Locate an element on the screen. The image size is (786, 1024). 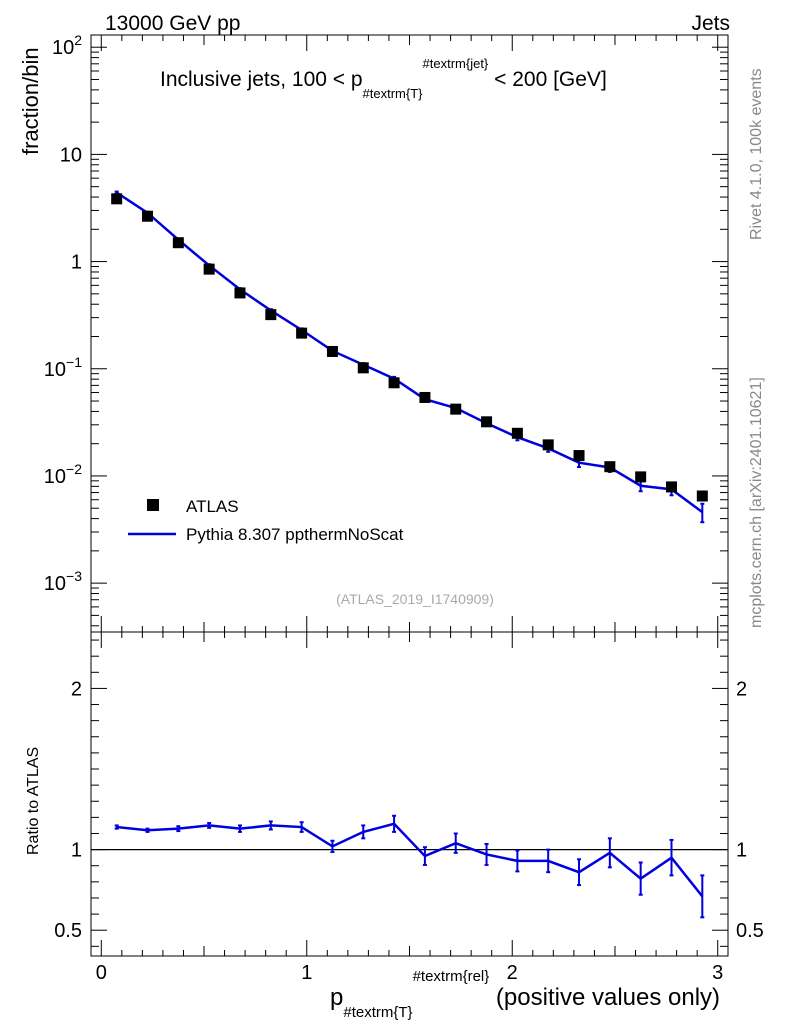
x-tick-label: 0 is located at coordinates (101, 973).